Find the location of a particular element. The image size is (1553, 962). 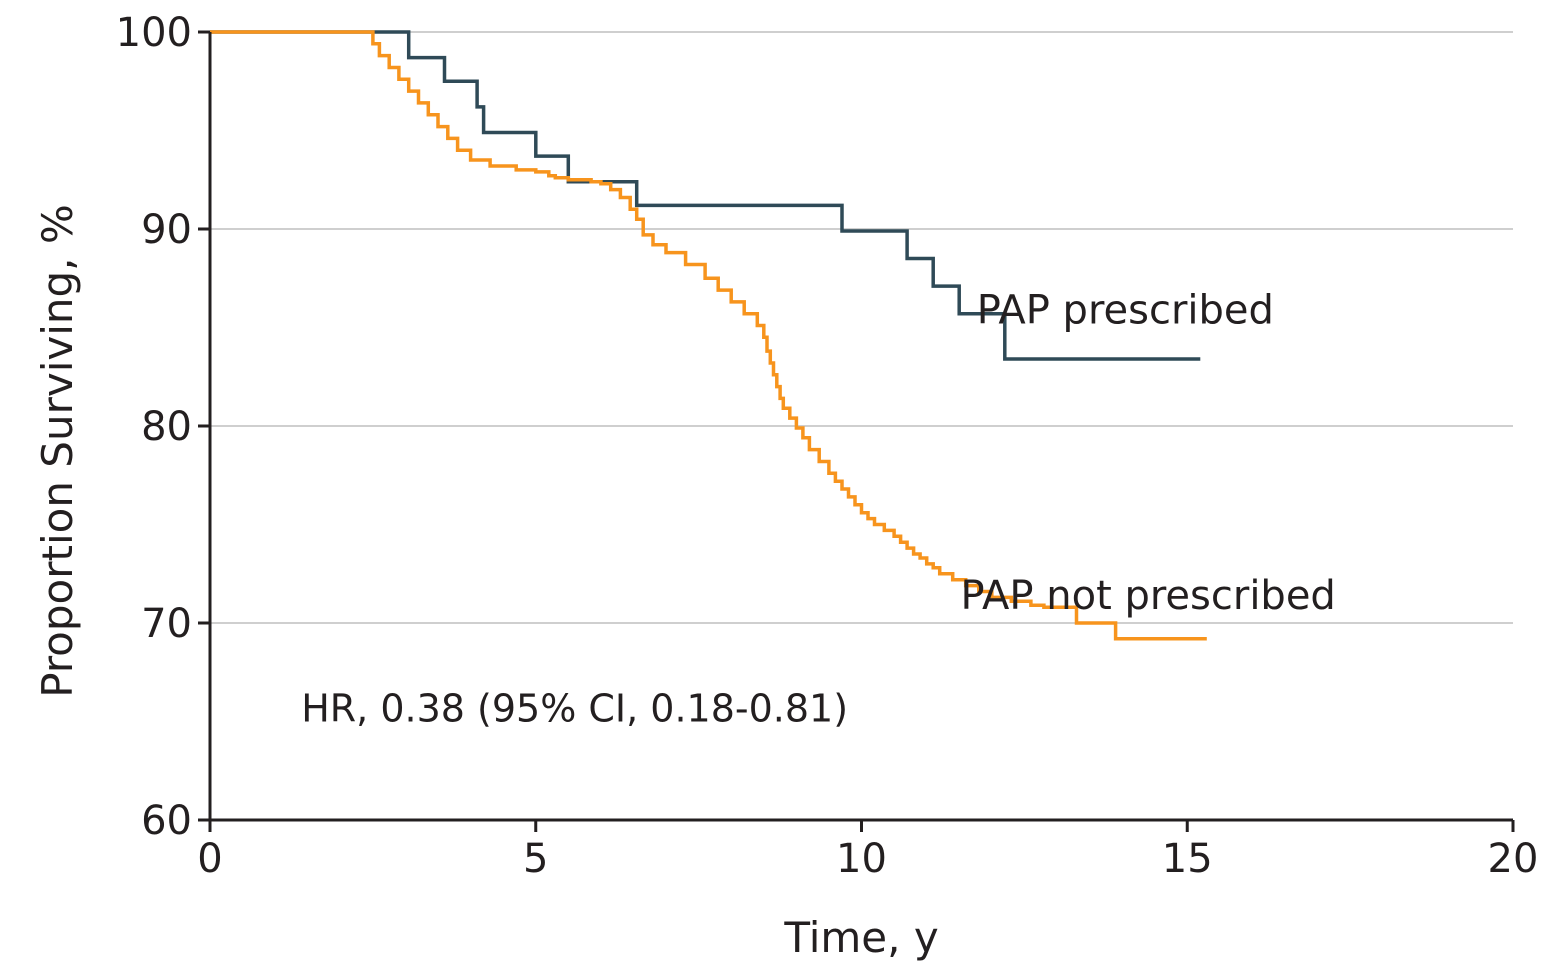

x-tick-label-5: 5 is located at coordinates (535, 859).